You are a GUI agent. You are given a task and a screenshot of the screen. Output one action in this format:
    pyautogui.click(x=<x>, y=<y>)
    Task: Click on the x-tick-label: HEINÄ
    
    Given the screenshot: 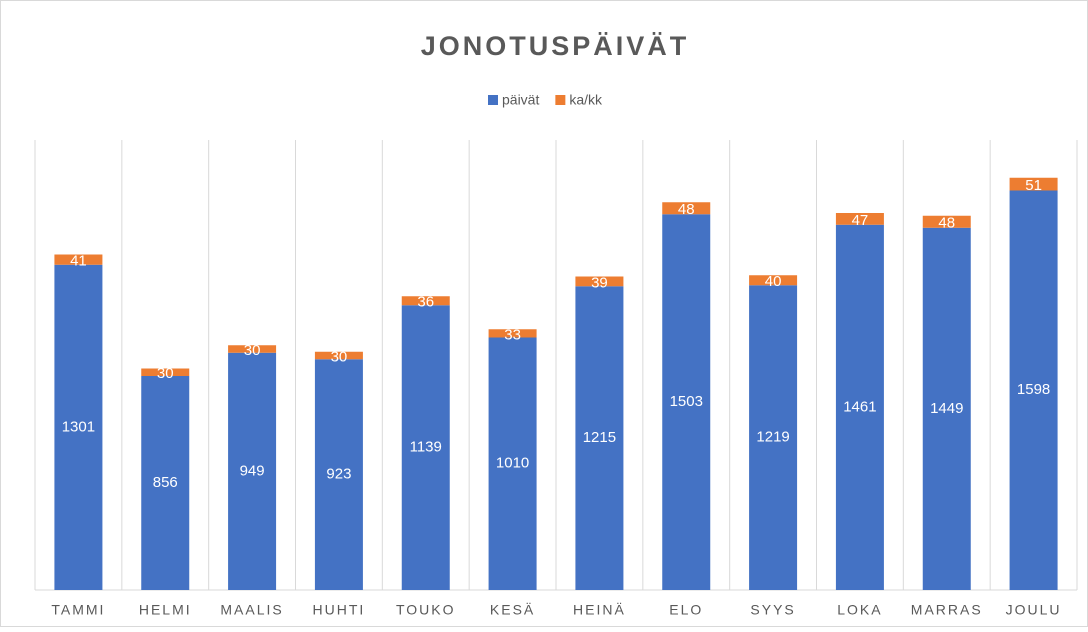 What is the action you would take?
    pyautogui.click(x=599, y=610)
    